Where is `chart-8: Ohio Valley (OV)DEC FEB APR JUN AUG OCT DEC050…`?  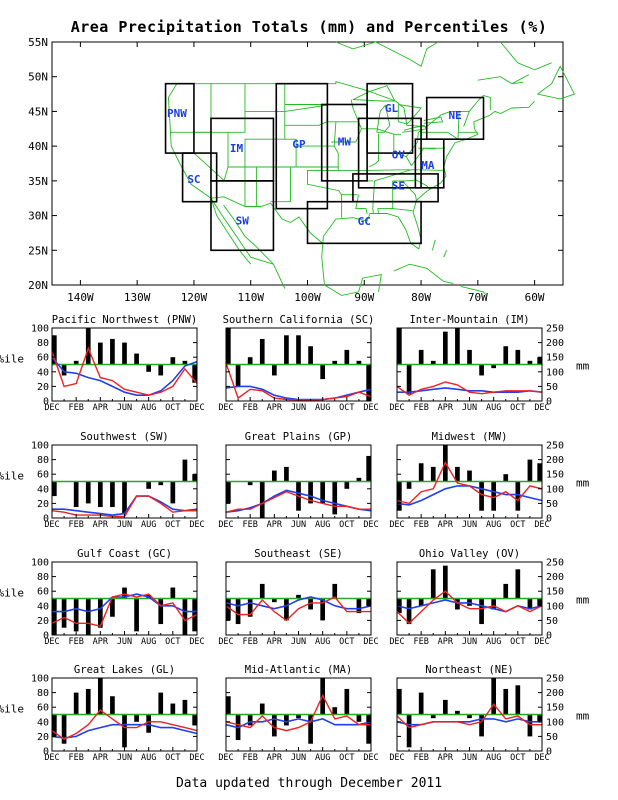
chart-8: Ohio Valley (OV)DEC FEB APR JUN AUG OCT DEC050… is located at coordinates (489, 597).